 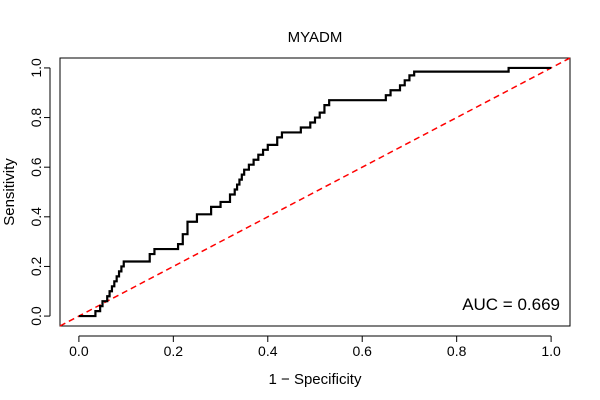 I want to click on chart-title: MYADM, so click(x=315, y=37).